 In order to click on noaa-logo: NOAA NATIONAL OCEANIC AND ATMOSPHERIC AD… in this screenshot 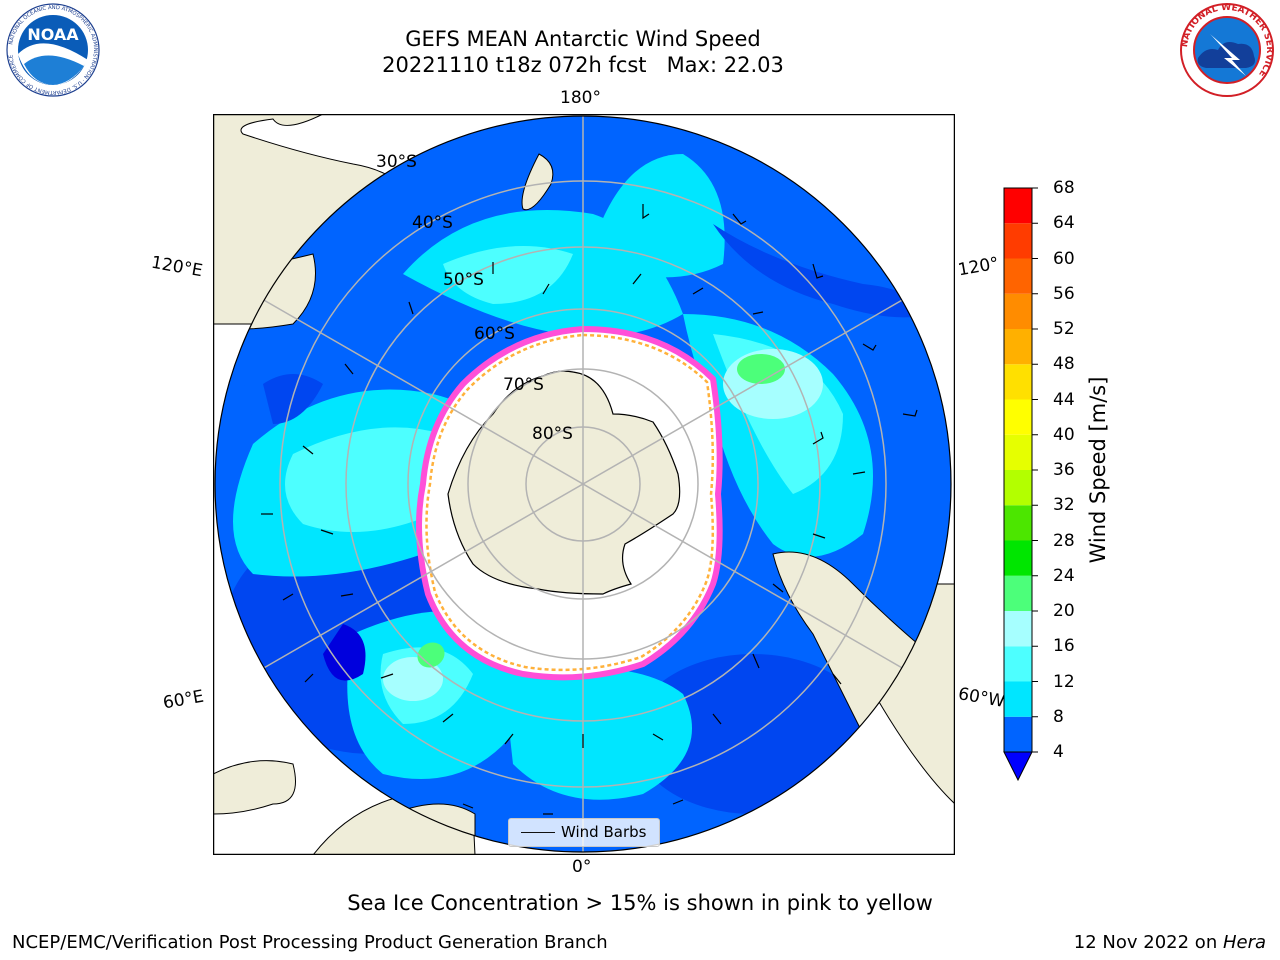, I will do `click(53, 50)`.